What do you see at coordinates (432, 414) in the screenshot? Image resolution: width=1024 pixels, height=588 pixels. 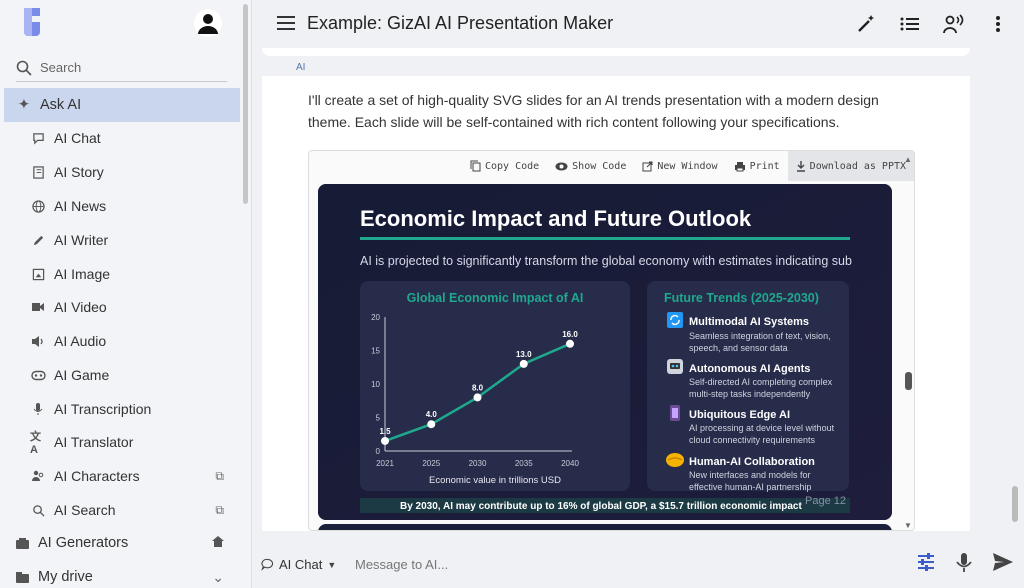 I see `data-label: 4.0` at bounding box center [432, 414].